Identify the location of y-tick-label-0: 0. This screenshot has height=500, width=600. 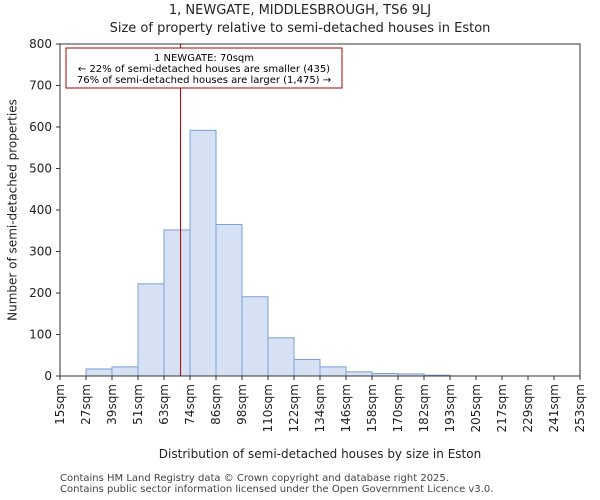
(48, 376).